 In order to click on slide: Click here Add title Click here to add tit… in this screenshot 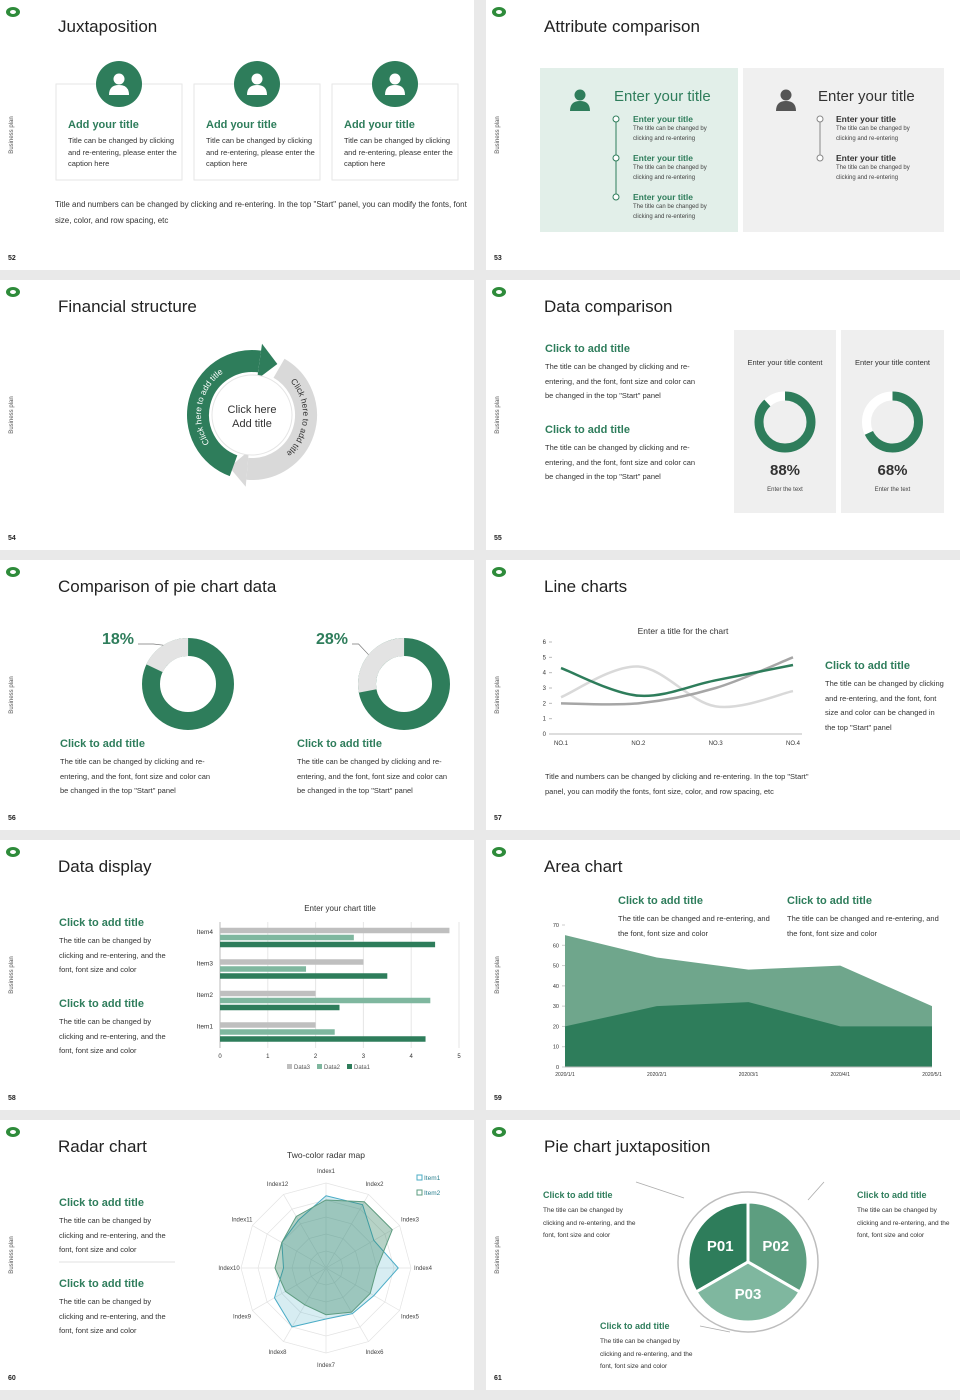, I will do `click(237, 415)`.